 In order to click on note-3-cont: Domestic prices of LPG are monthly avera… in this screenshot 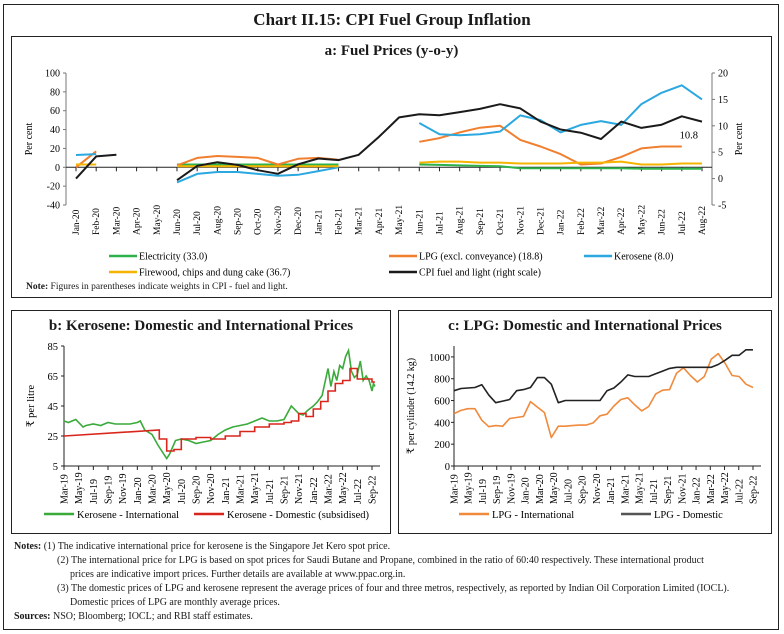, I will do `click(175, 602)`.